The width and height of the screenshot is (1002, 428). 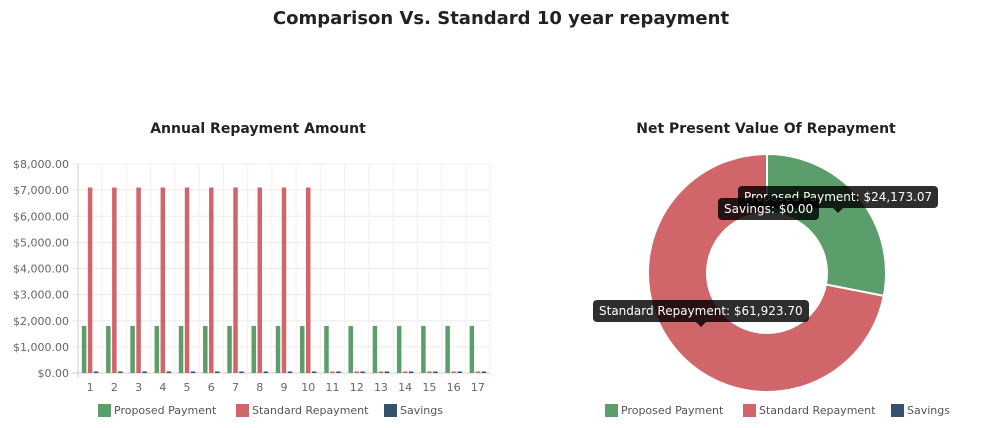 I want to click on x-tick-label: 16, so click(x=454, y=387).